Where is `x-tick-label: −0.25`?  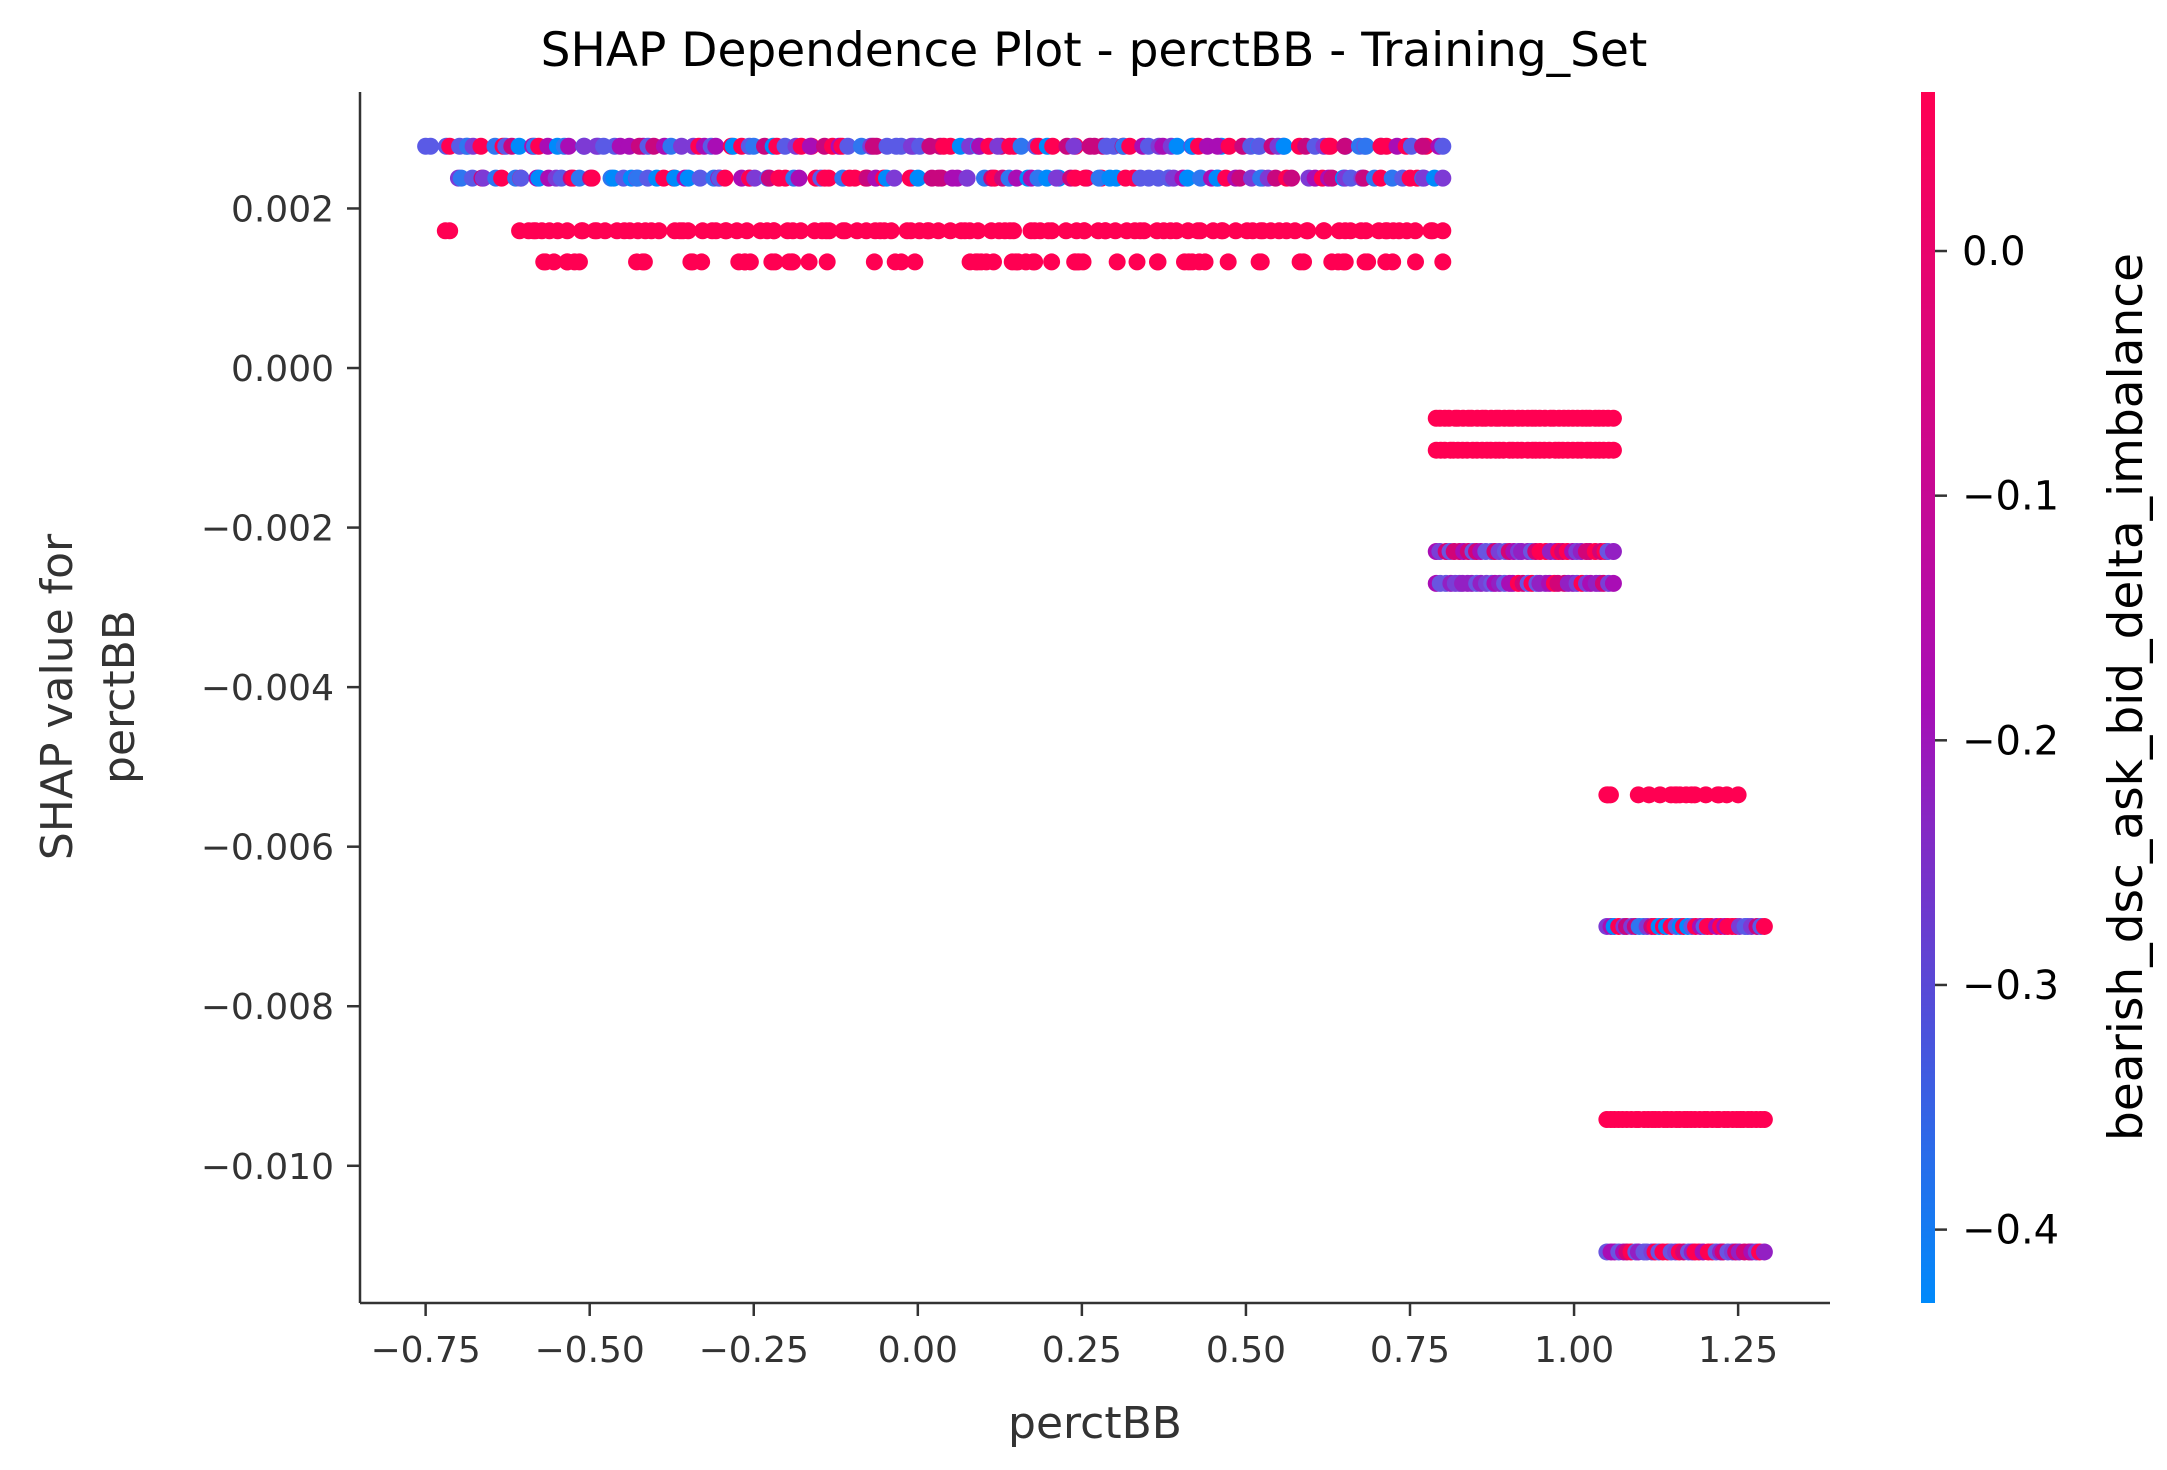 x-tick-label: −0.25 is located at coordinates (754, 1350).